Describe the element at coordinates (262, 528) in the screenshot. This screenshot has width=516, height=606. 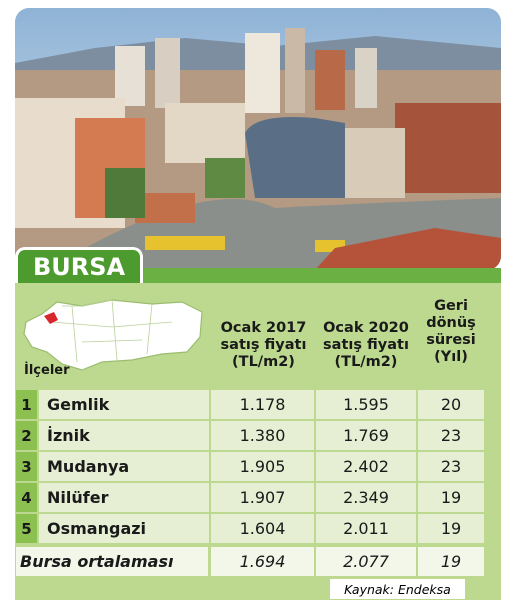
I see `table-cell: 1.604` at that location.